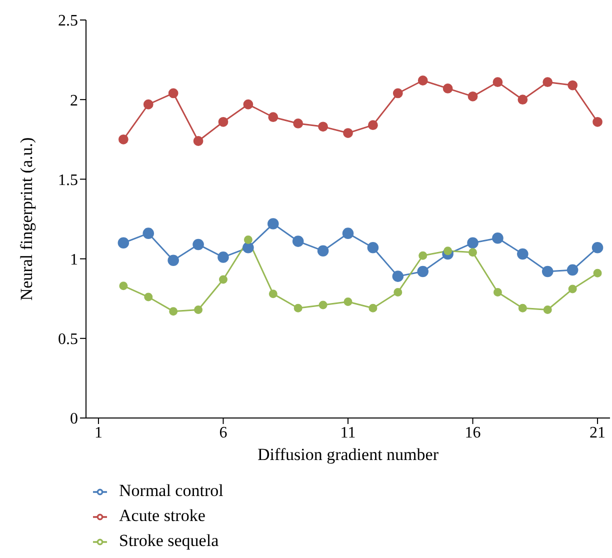 The width and height of the screenshot is (612, 558). What do you see at coordinates (74, 101) in the screenshot?
I see `y-tick-label: 2` at bounding box center [74, 101].